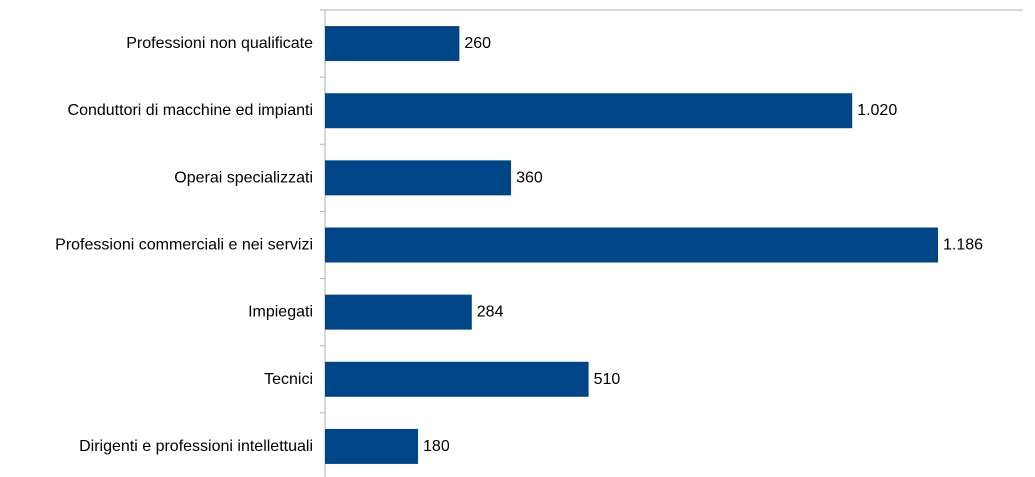 This screenshot has width=1035, height=477. I want to click on category-label: Professioni commerciali e nei servizi, so click(184, 245).